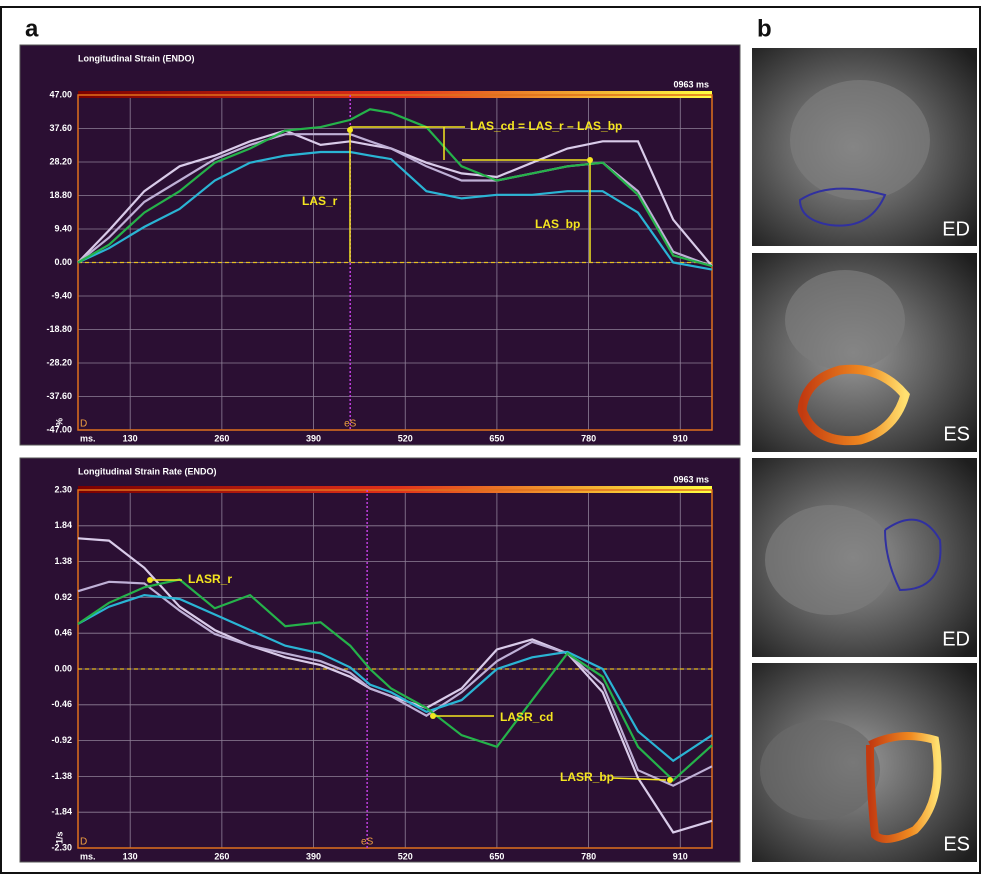  I want to click on image-1: ED, so click(864, 147).